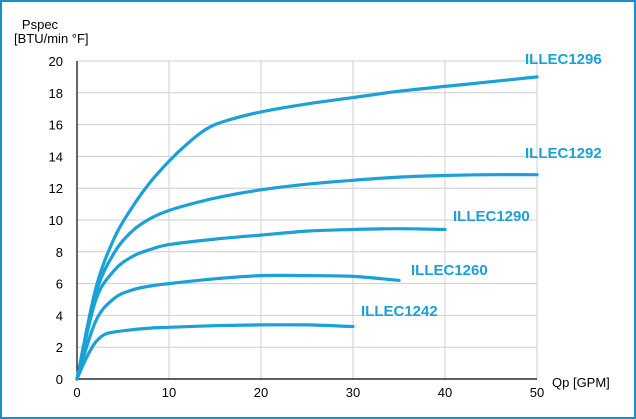 The width and height of the screenshot is (636, 419). I want to click on series-label-illec1290: ILLEC1290, so click(491, 216).